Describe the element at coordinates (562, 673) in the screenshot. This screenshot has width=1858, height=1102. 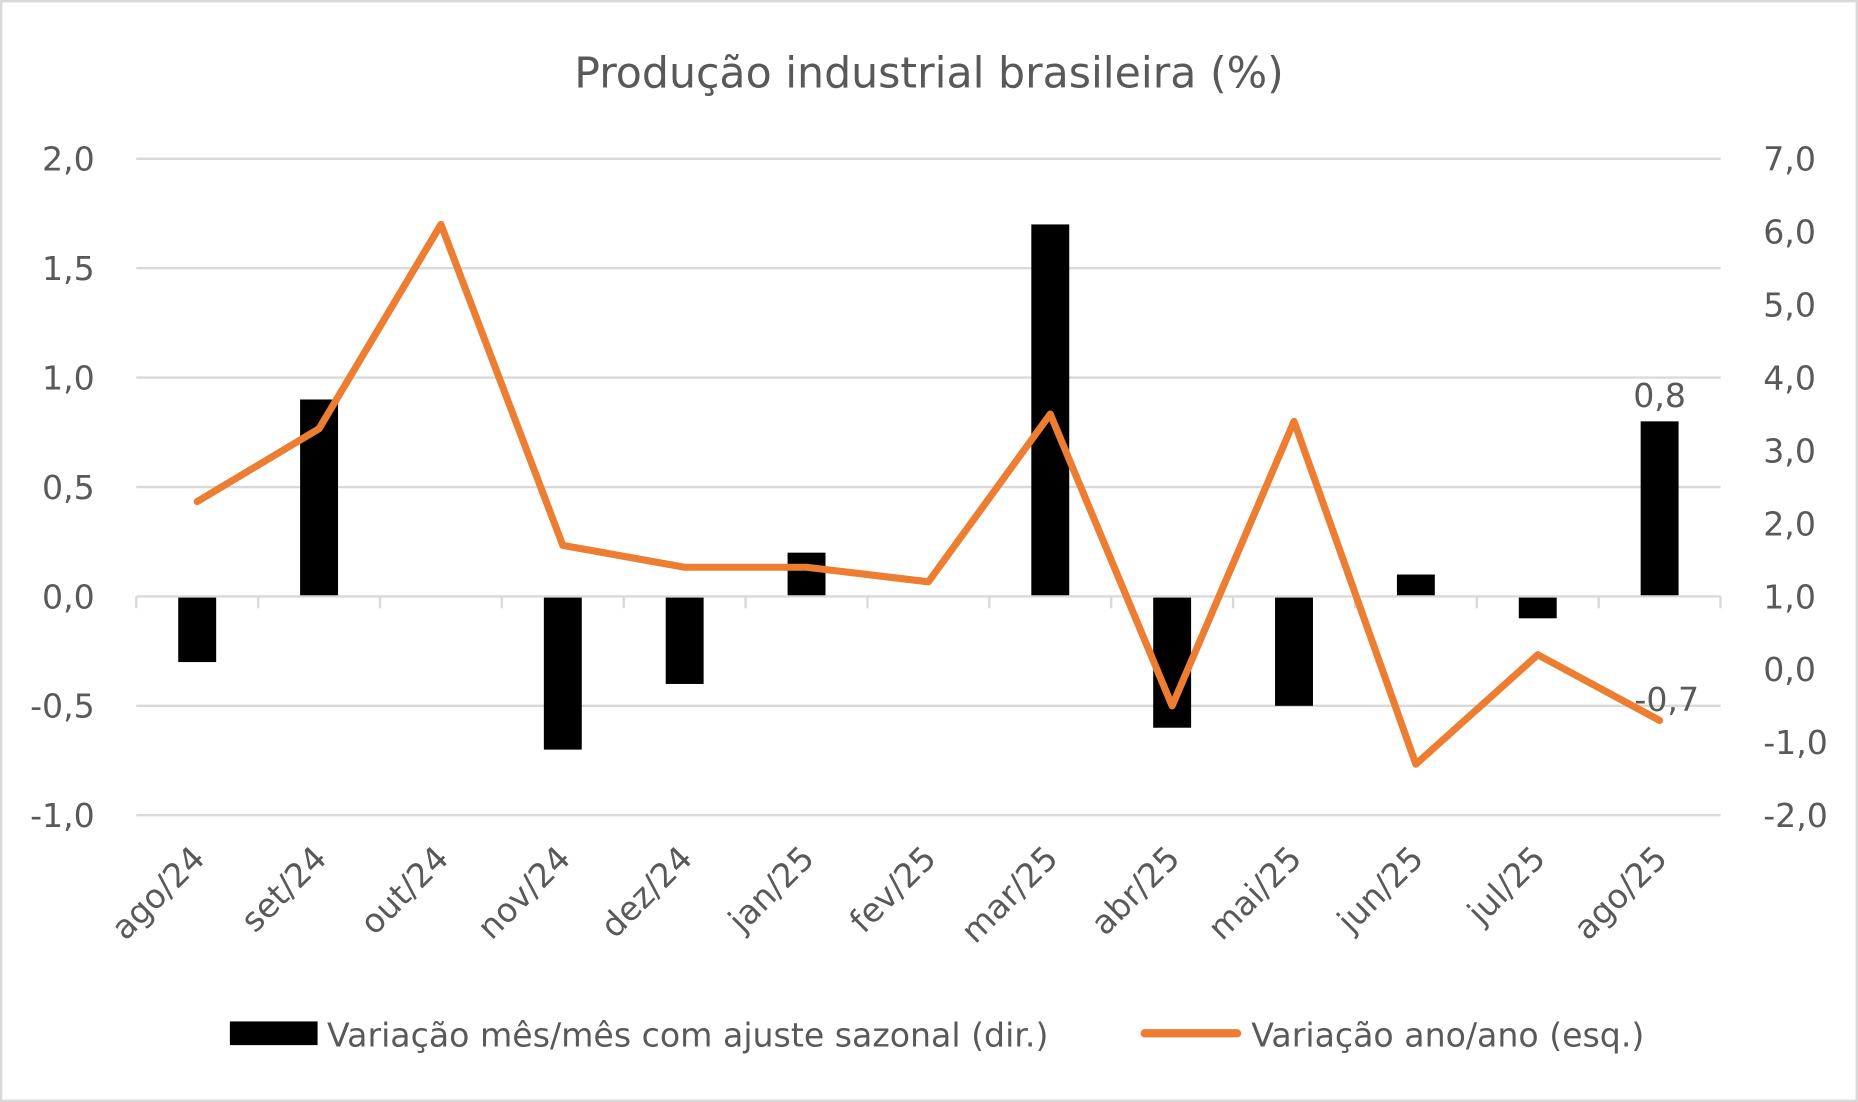
I see `bar-nov/24` at that location.